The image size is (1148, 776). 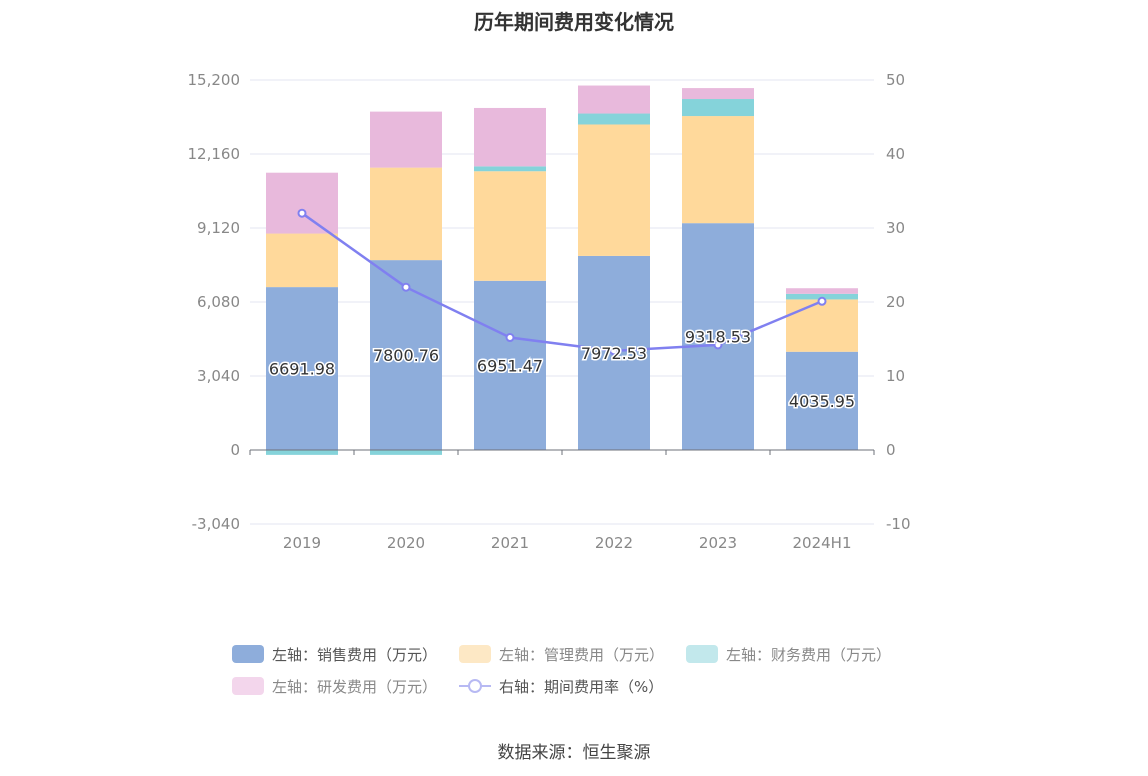 I want to click on legend-item-sales: 左轴：销售费用（万元）, so click(x=334, y=654).